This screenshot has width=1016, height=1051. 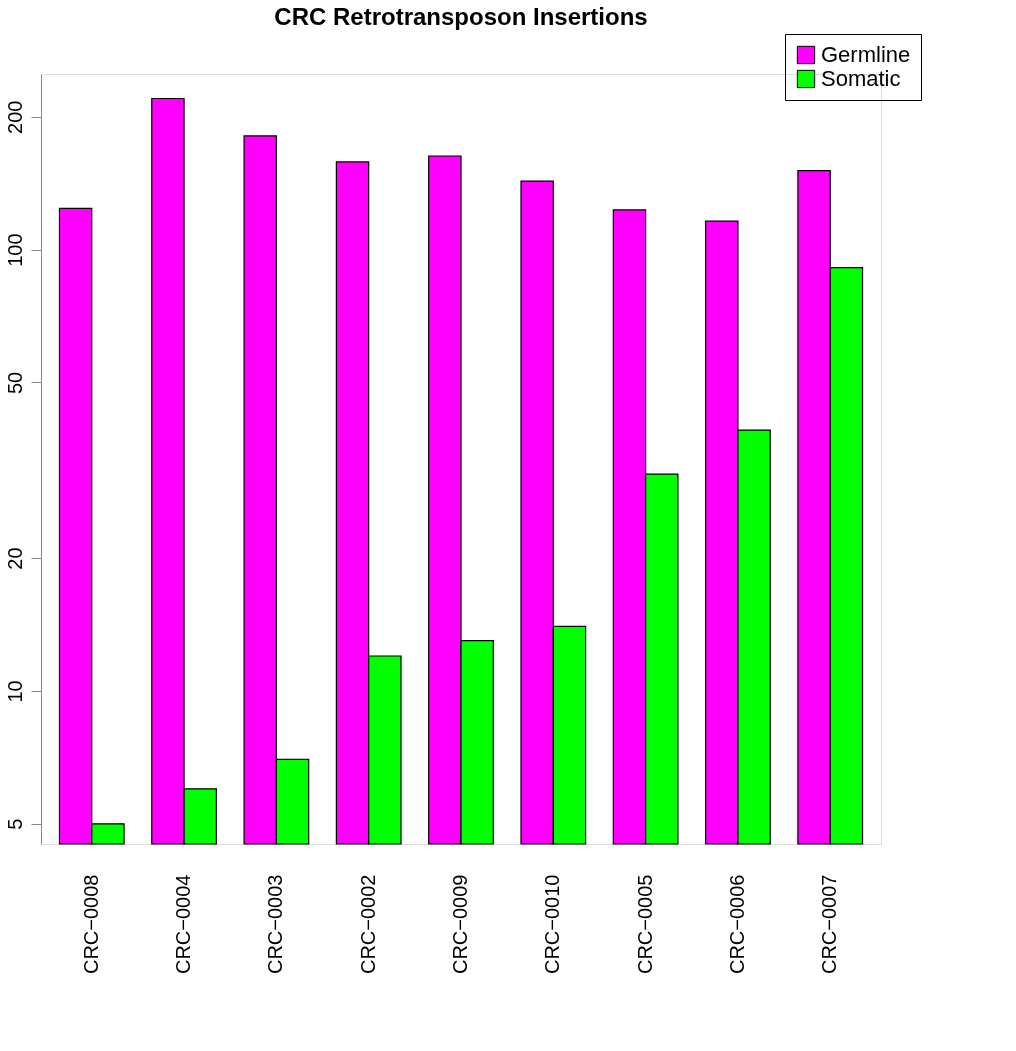 What do you see at coordinates (644, 924) in the screenshot?
I see `x-tick-label: CRC−0005` at bounding box center [644, 924].